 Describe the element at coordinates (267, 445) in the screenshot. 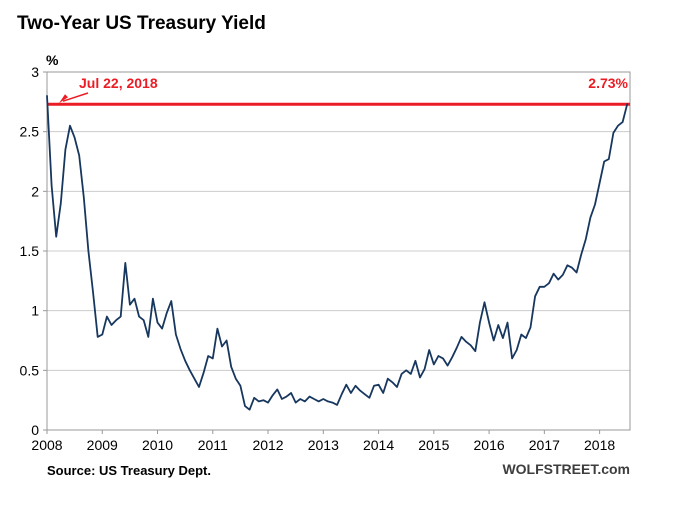

I see `x-tick-label: 2012` at that location.